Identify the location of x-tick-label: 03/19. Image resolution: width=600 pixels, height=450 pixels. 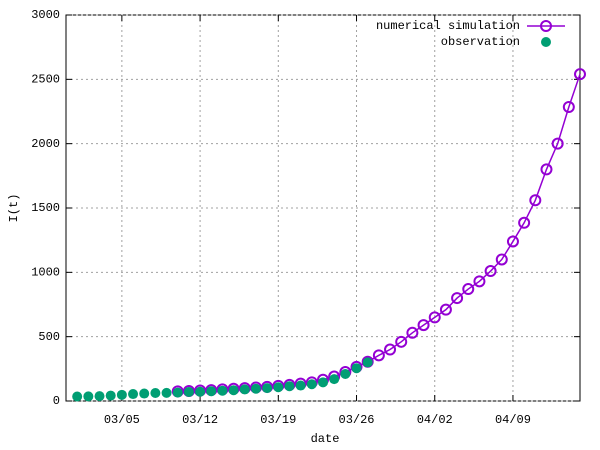
(278, 420).